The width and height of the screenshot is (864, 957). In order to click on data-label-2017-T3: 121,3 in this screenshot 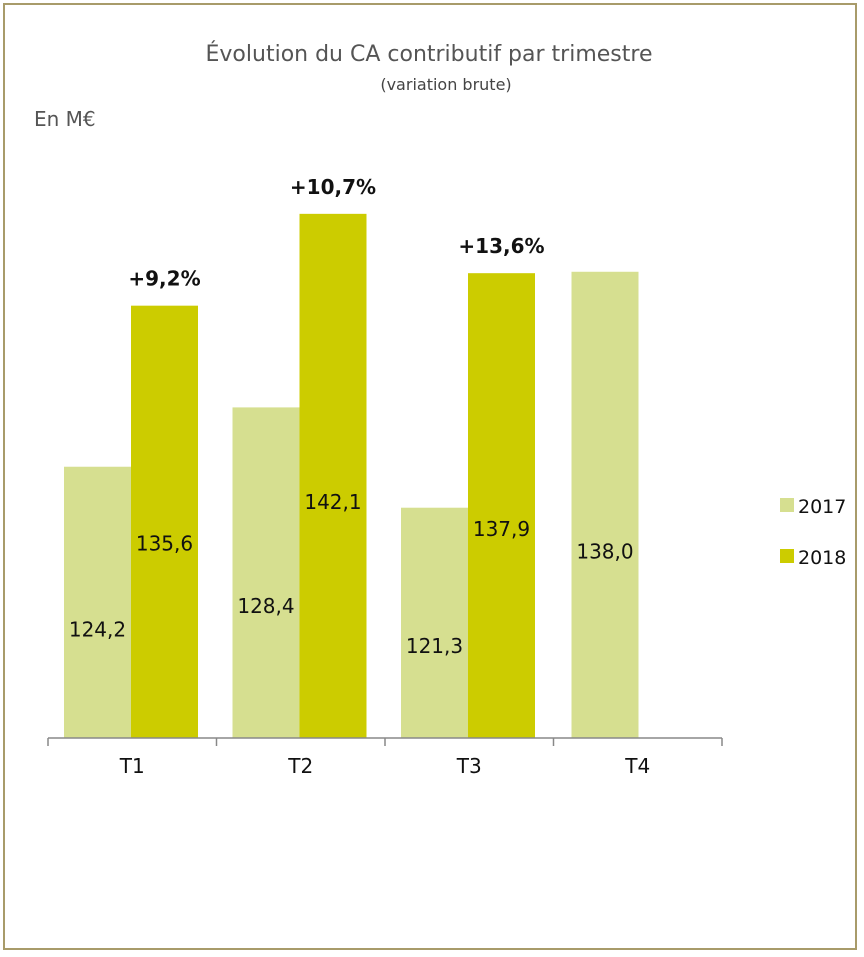, I will do `click(434, 646)`.